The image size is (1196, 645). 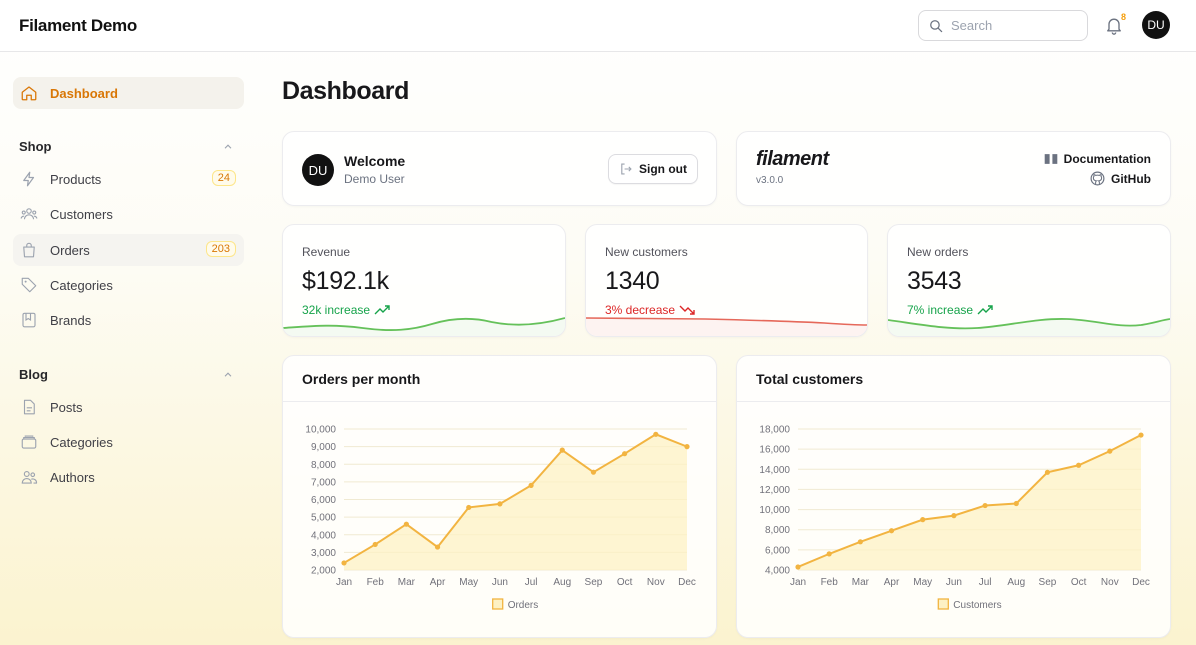 I want to click on filament-info-card: filament v3.0.0 Documentation GitHub, so click(x=953, y=168).